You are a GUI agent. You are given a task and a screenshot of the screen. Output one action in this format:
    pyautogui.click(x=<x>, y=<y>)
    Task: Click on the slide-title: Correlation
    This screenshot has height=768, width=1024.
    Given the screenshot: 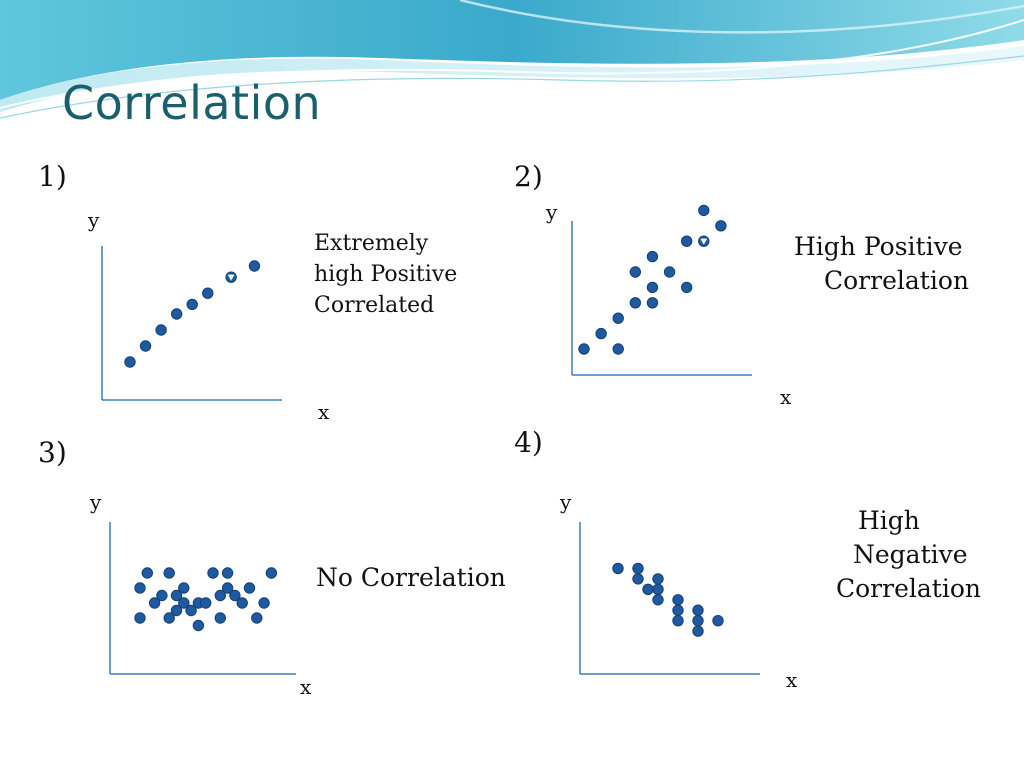 What is the action you would take?
    pyautogui.click(x=192, y=103)
    